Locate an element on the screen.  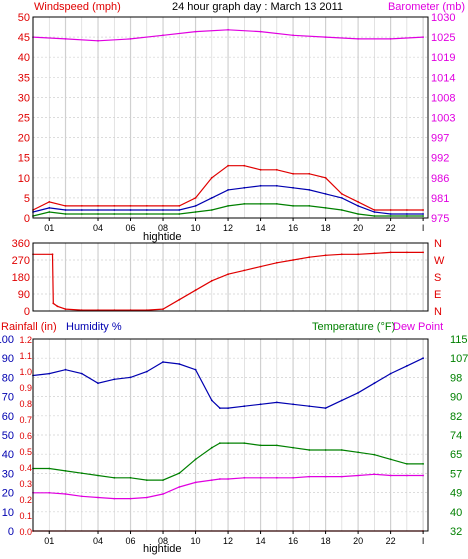
temp-panel-xtick-label-11: I is located at coordinates (423, 541).